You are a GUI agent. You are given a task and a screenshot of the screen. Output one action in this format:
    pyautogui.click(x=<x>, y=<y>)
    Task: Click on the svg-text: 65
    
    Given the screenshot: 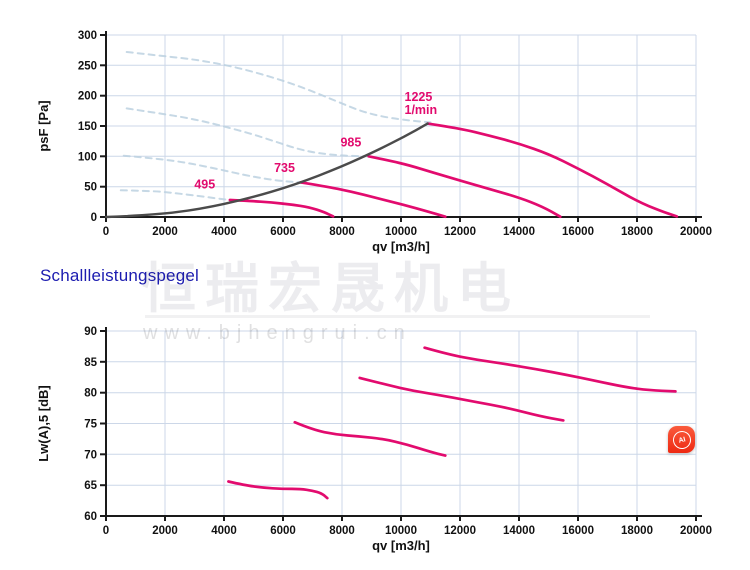 What is the action you would take?
    pyautogui.click(x=90, y=486)
    